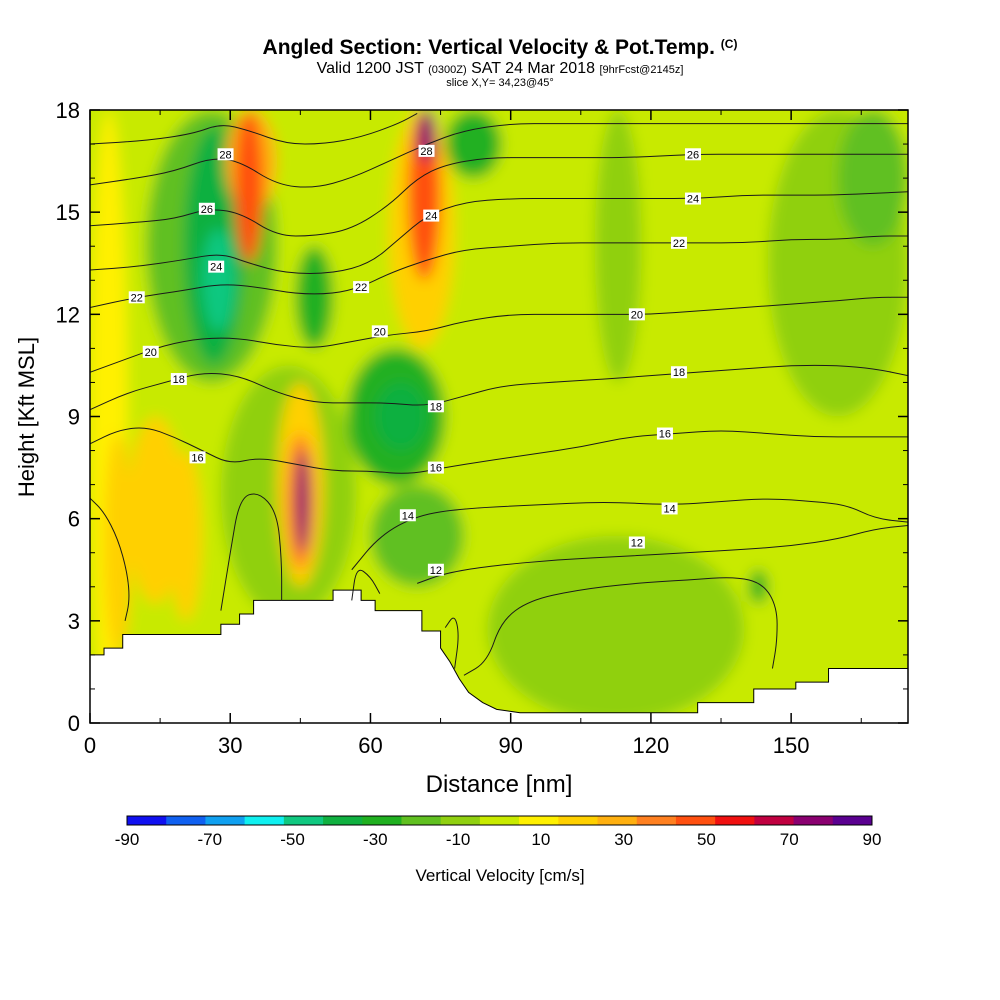 The width and height of the screenshot is (1000, 1000). What do you see at coordinates (458, 839) in the screenshot?
I see `colorbar-tick-label: -10` at bounding box center [458, 839].